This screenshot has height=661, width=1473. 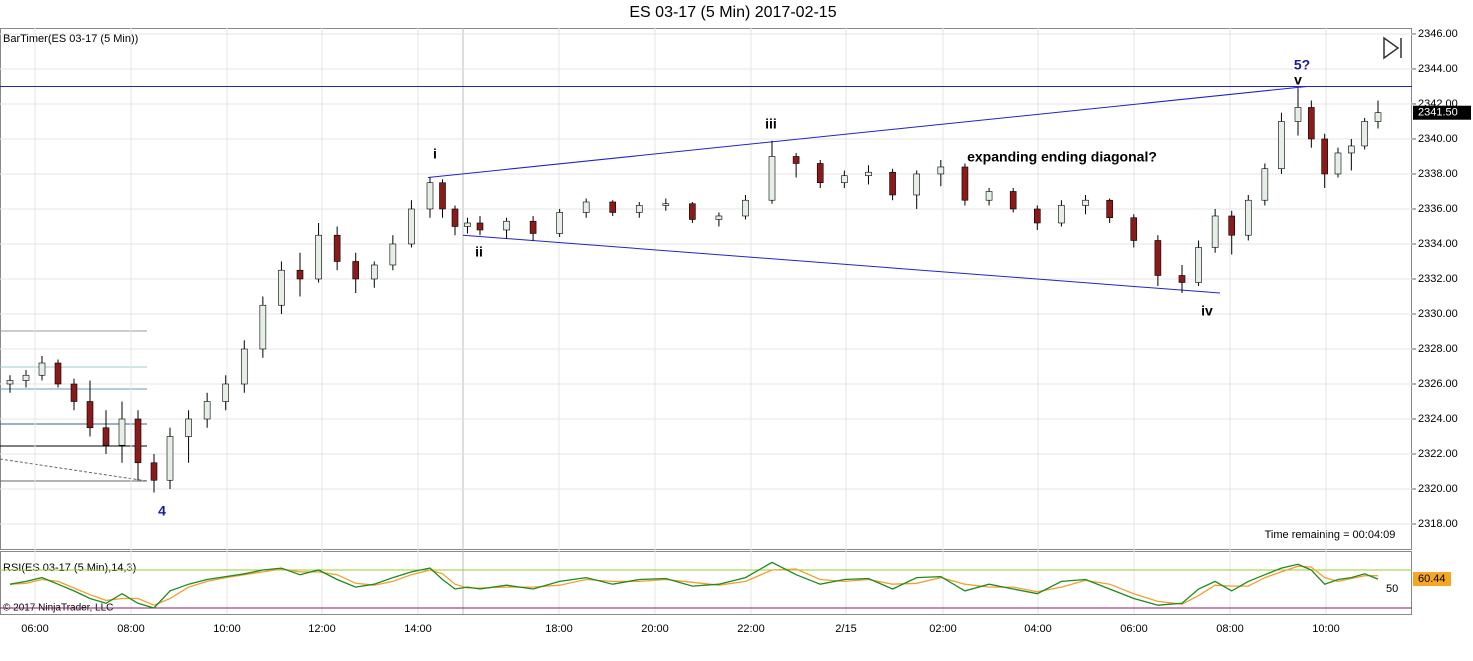 I want to click on x-tick-label: 18:00, so click(x=559, y=629).